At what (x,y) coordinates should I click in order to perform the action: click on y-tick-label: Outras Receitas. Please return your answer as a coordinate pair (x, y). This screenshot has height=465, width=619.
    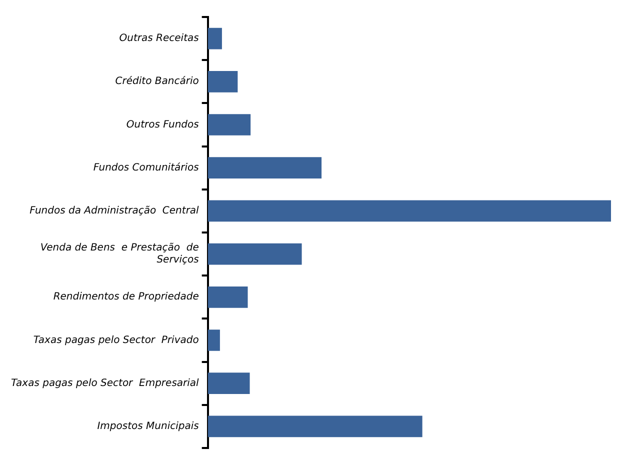
    Looking at the image, I should click on (159, 38).